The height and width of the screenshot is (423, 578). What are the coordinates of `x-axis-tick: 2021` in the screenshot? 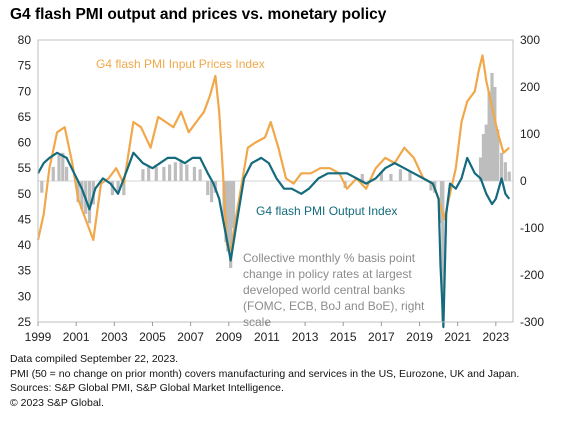 It's located at (457, 337).